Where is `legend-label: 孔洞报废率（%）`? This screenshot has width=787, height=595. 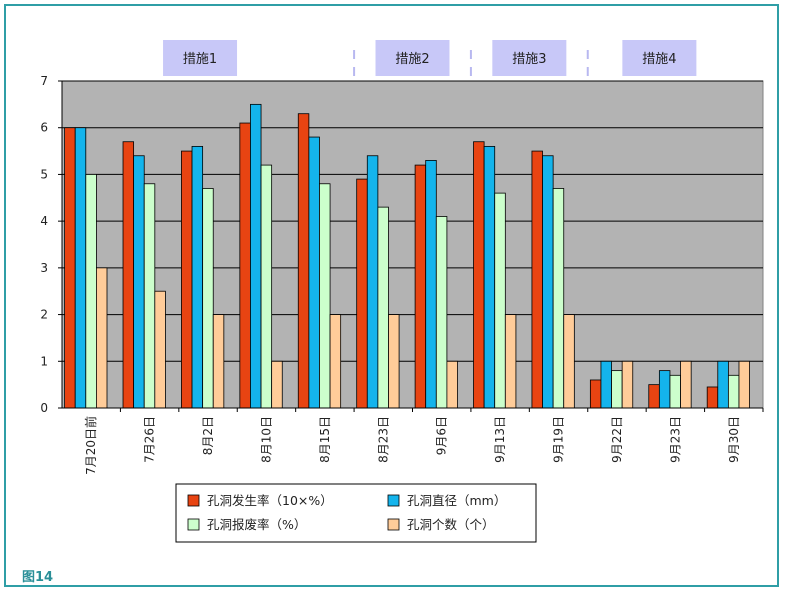 legend-label: 孔洞报废率（%） is located at coordinates (256, 524).